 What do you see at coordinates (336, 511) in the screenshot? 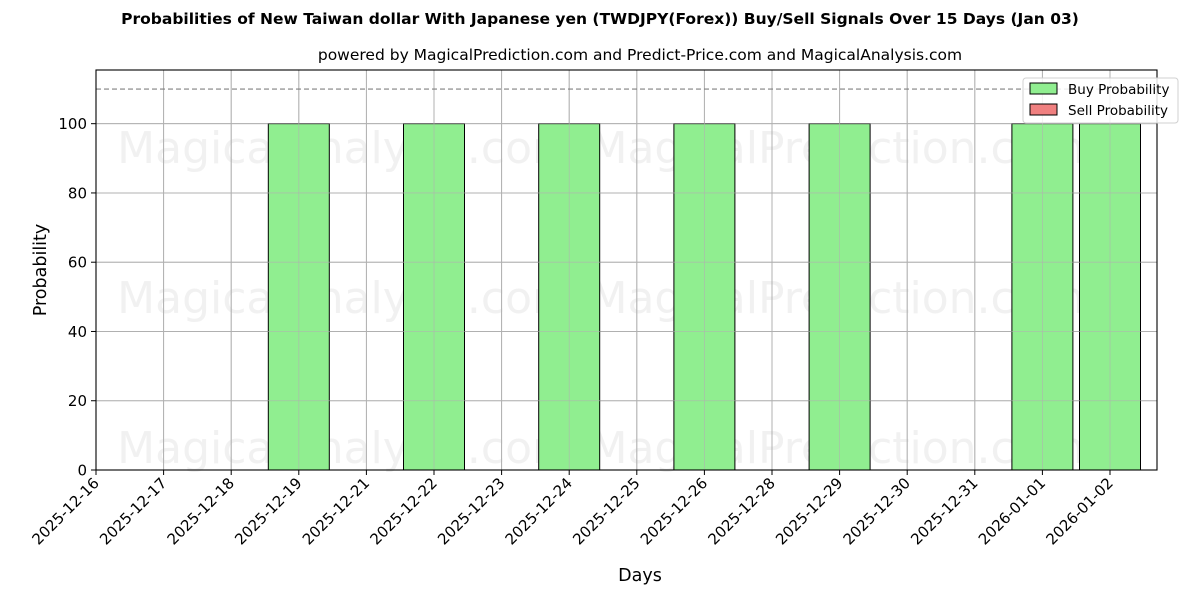
I see `x-tick-label: 2025-12-21` at bounding box center [336, 511].